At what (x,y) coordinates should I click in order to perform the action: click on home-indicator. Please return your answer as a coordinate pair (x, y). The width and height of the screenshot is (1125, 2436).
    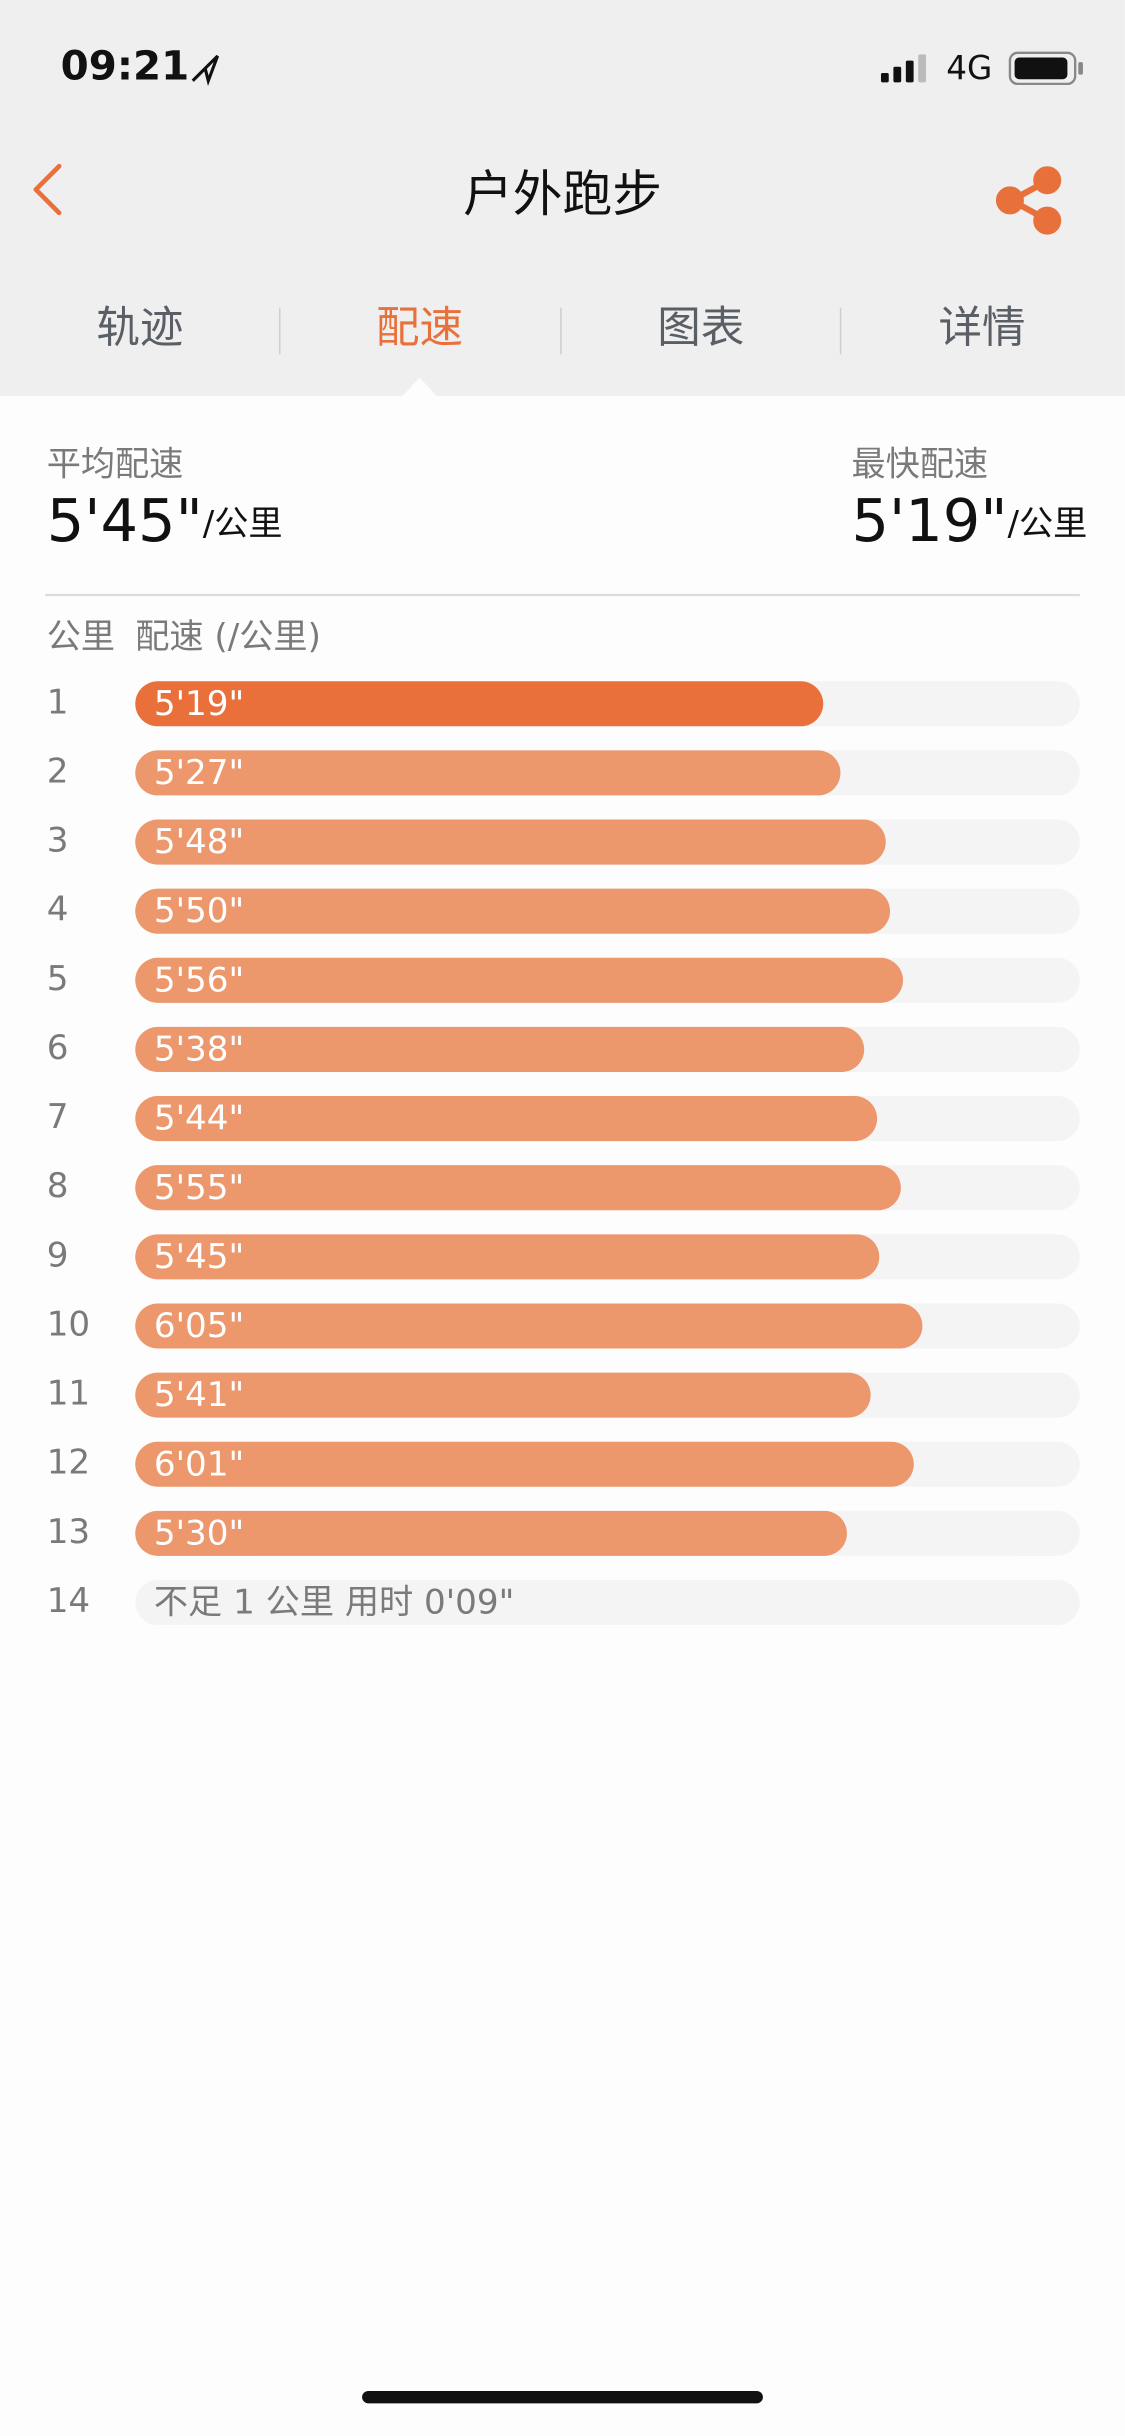
    Looking at the image, I should click on (562, 2397).